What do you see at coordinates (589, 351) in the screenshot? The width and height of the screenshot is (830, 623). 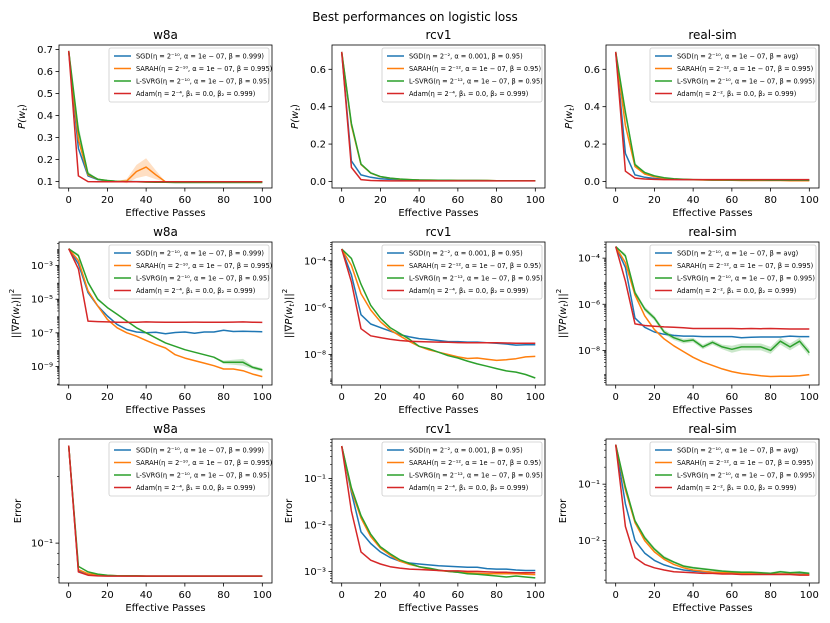 I see `y-tick-label: 10⁻⁸` at bounding box center [589, 351].